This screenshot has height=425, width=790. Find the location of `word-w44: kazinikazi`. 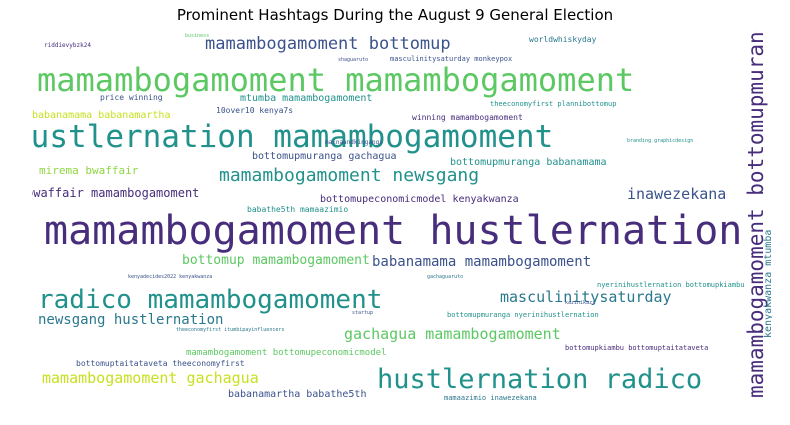

word-w44: kazinikazi is located at coordinates (580, 303).